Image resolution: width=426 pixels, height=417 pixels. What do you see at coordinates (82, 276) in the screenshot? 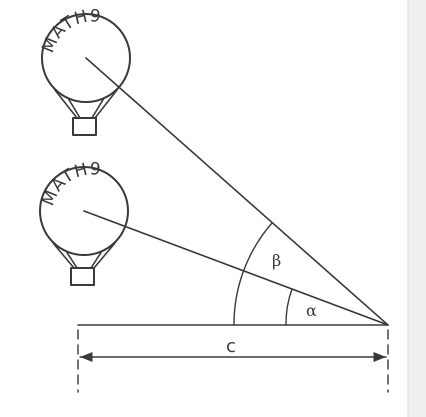
I see `lower-balloon-basket` at bounding box center [82, 276].